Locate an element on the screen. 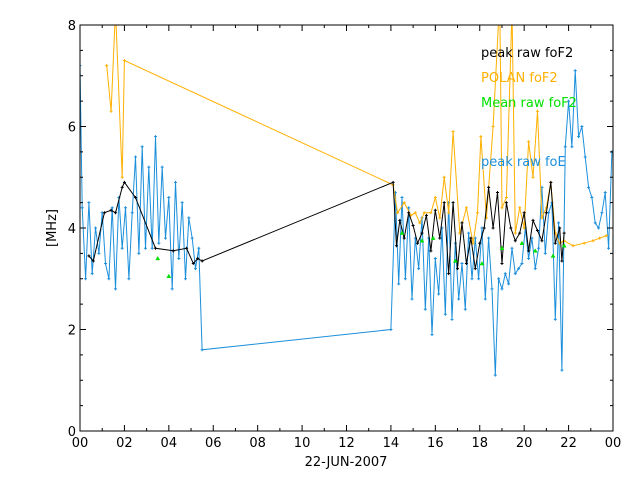 This screenshot has height=480, width=640. x-tick-label: 12 is located at coordinates (346, 443).